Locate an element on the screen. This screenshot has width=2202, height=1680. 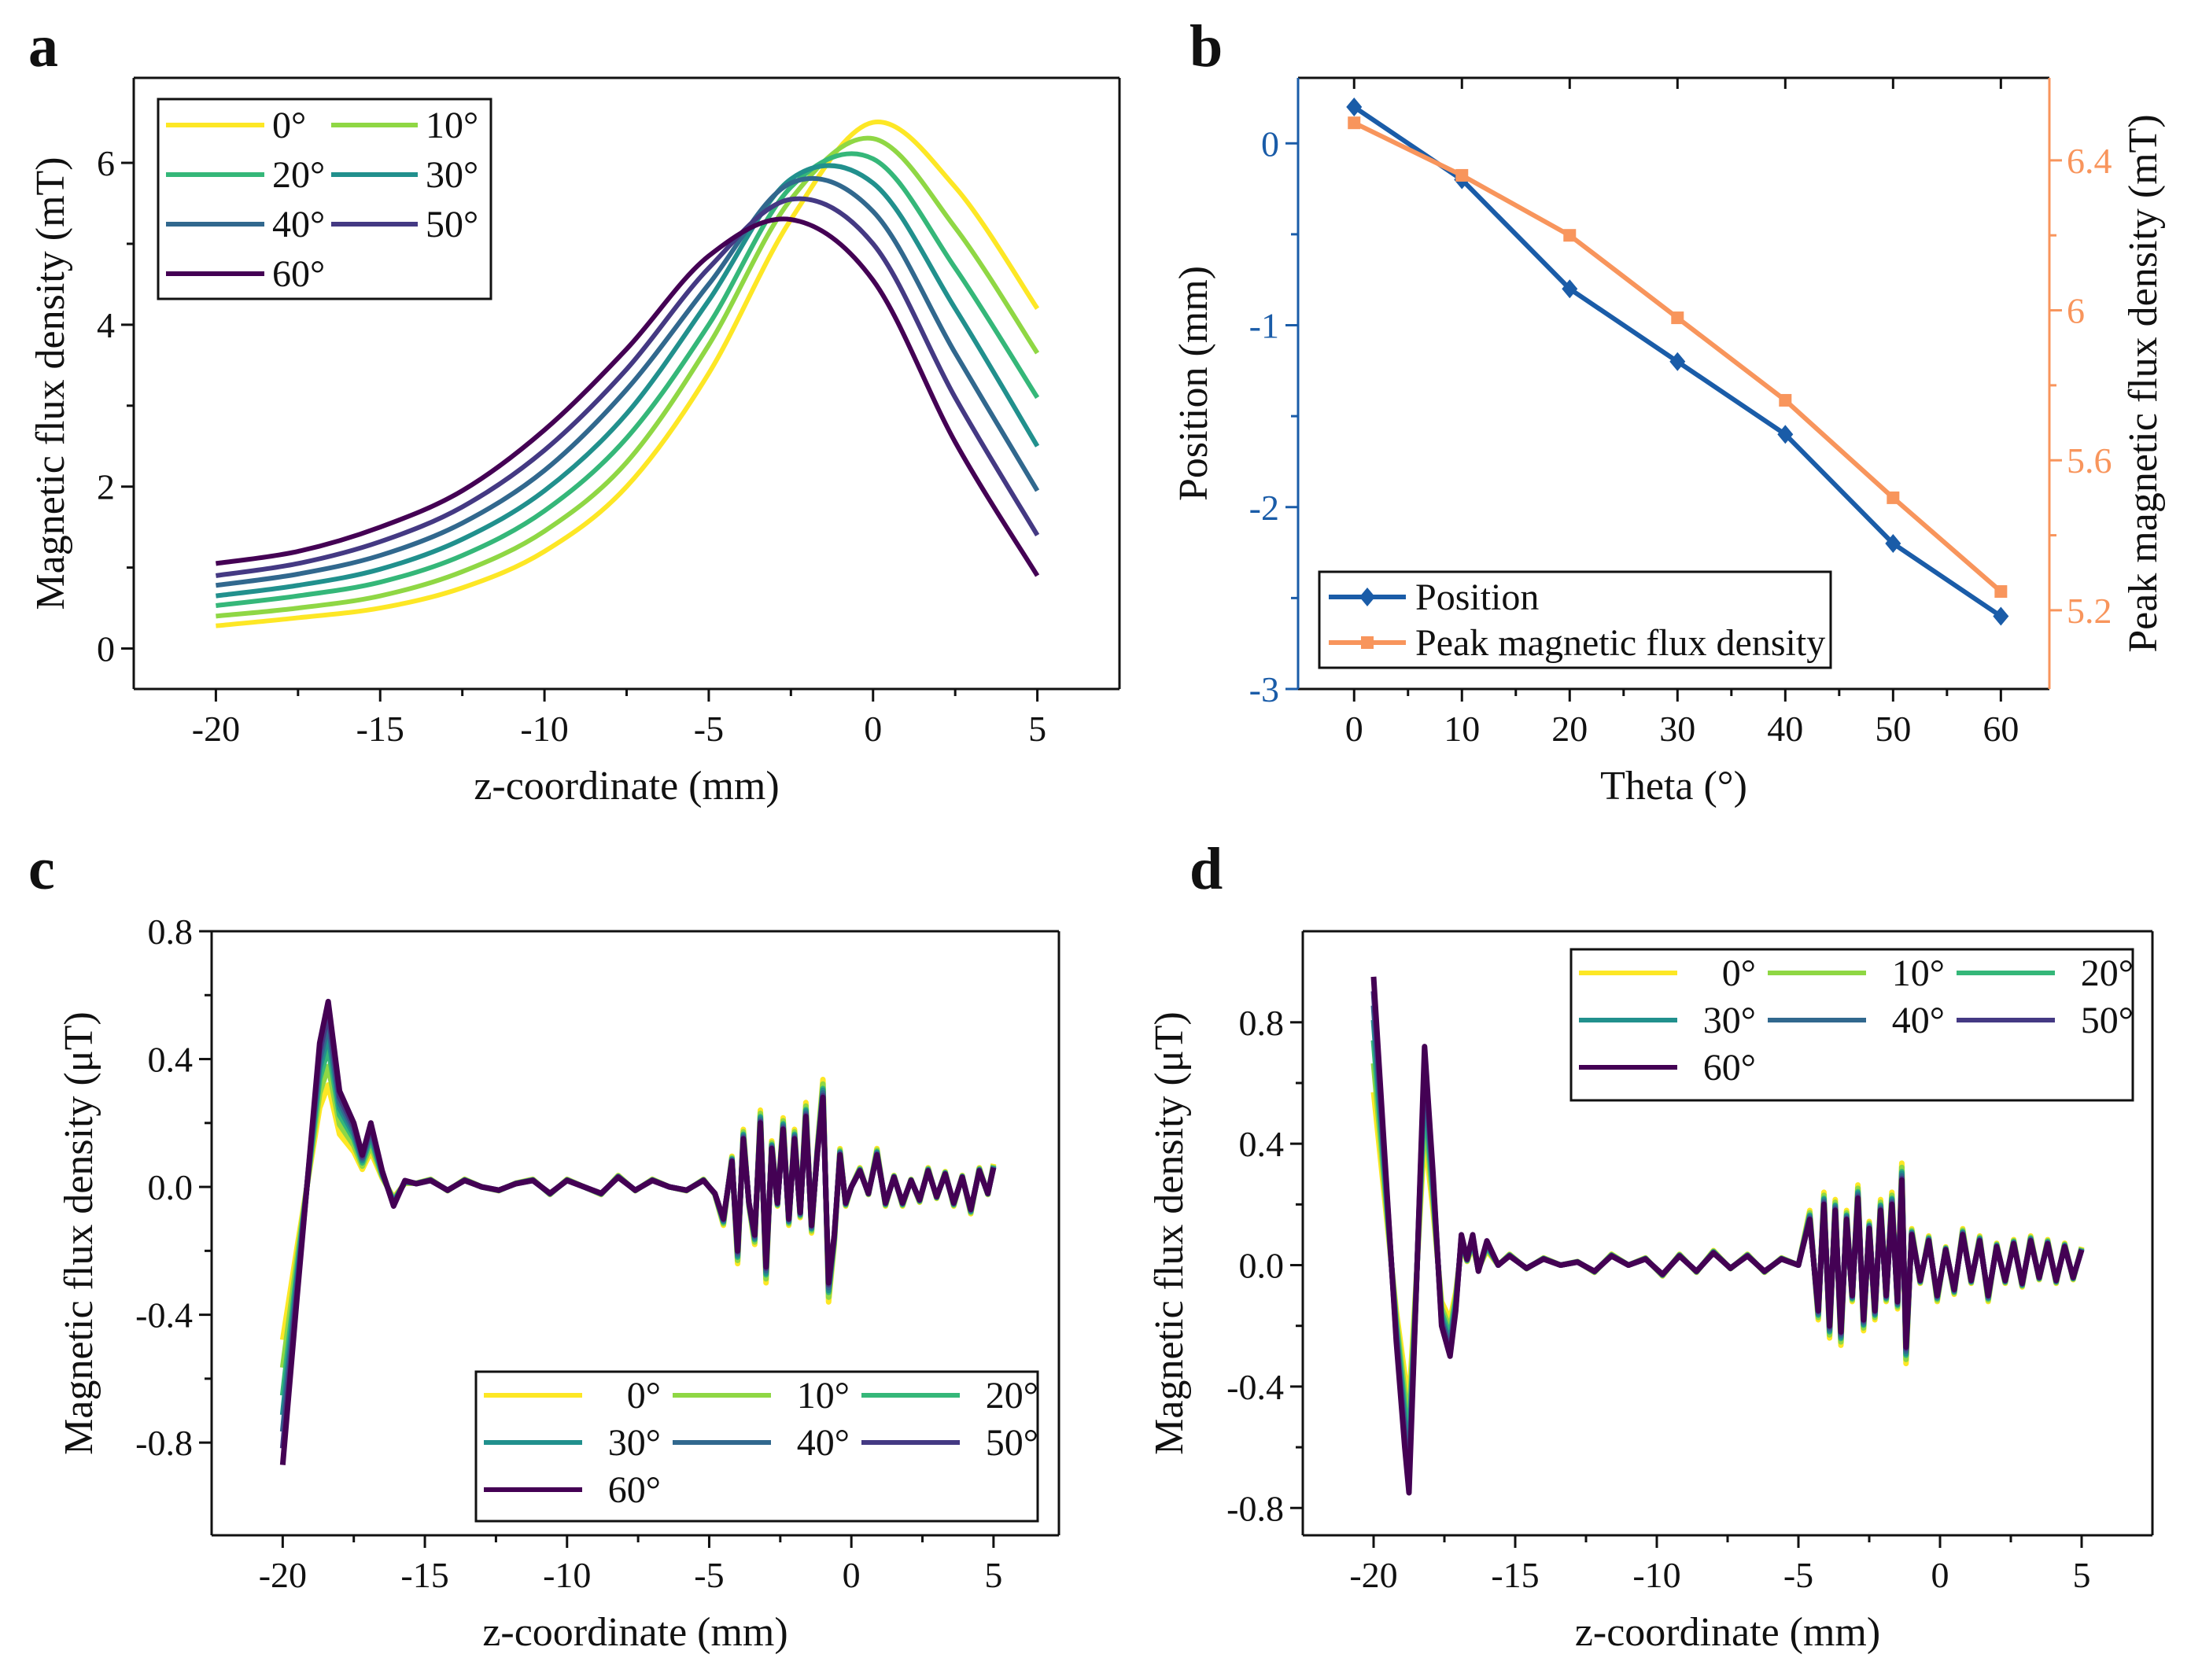
x-tick-label: -10 is located at coordinates (544, 729).